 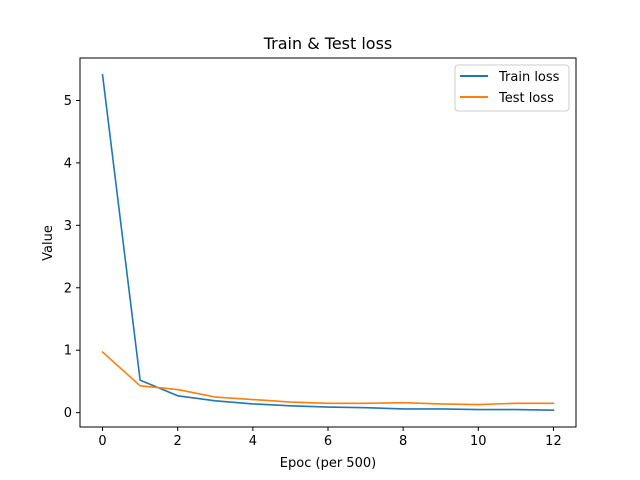 I want to click on x-tick-label: 6, so click(x=328, y=441).